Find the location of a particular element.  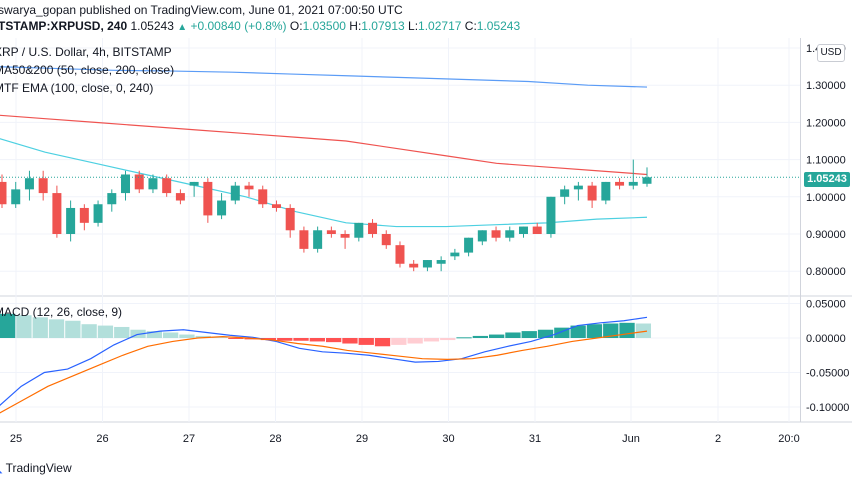

close-label: C: is located at coordinates (470, 26).